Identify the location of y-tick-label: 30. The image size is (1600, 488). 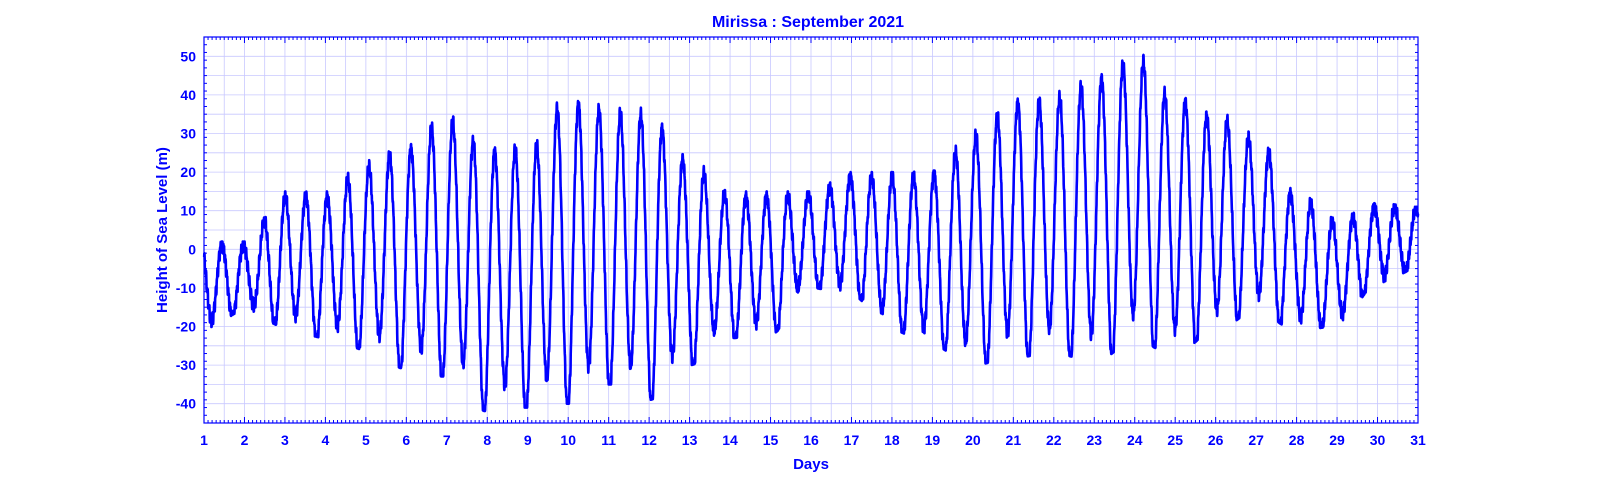
(188, 134).